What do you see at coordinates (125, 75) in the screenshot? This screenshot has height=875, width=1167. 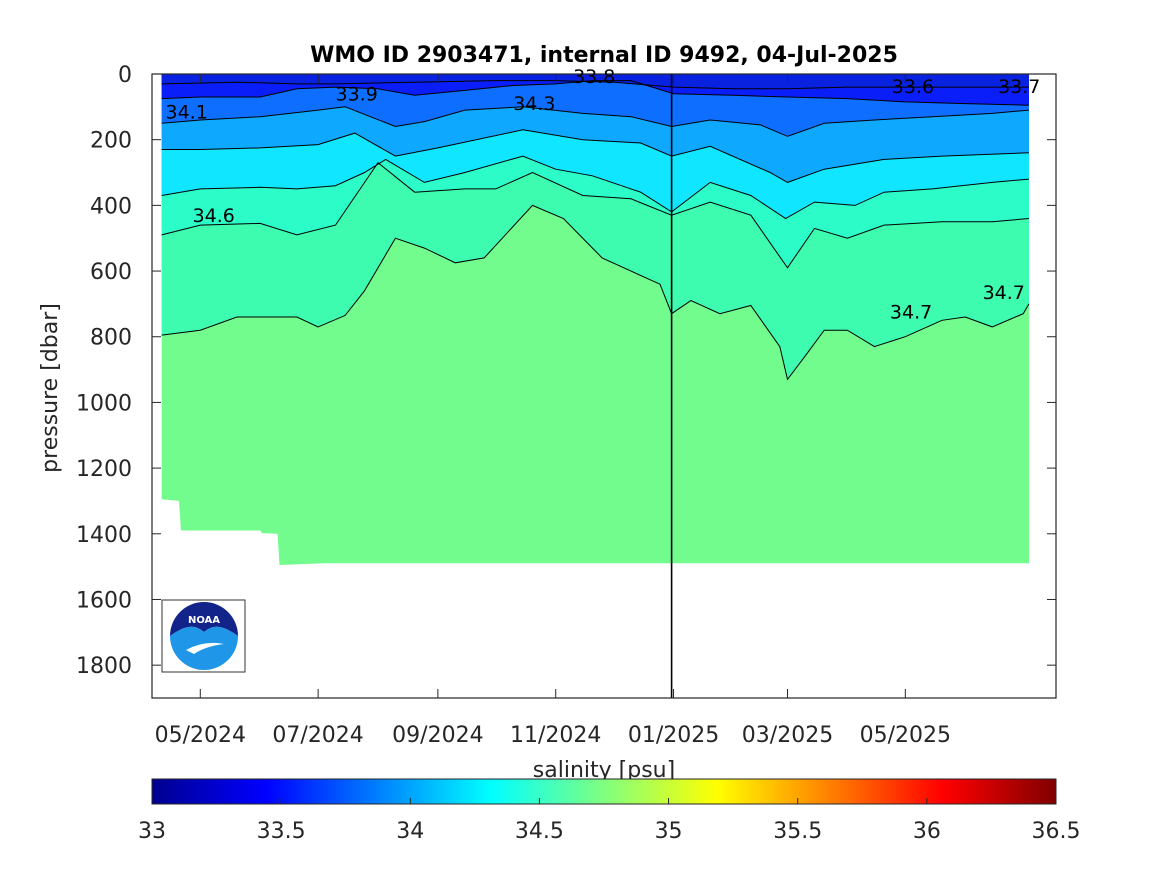 I see `y-tick-label: 0` at bounding box center [125, 75].